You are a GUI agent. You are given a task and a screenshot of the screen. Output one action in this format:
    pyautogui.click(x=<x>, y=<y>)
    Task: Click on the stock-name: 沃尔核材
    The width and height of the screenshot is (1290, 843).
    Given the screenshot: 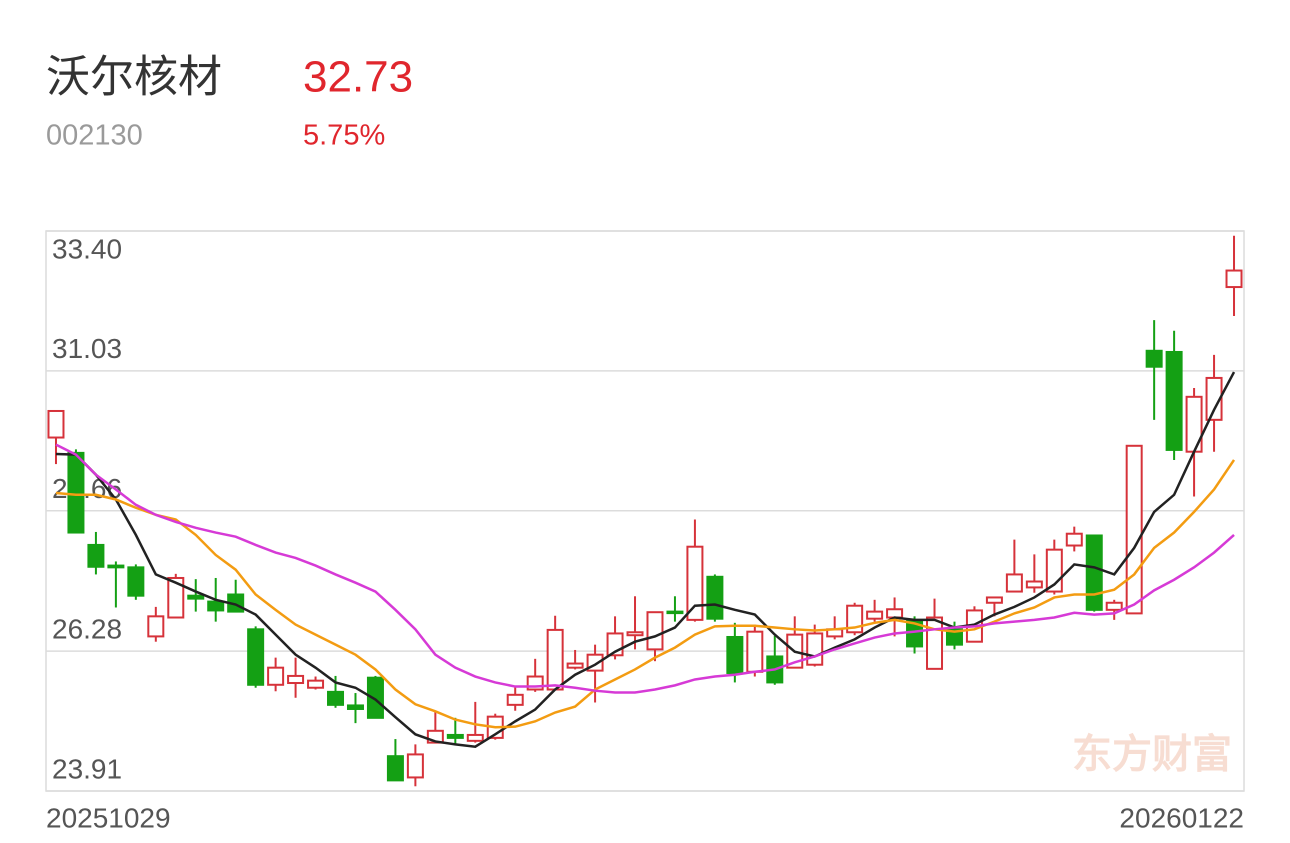 What is the action you would take?
    pyautogui.click(x=134, y=77)
    